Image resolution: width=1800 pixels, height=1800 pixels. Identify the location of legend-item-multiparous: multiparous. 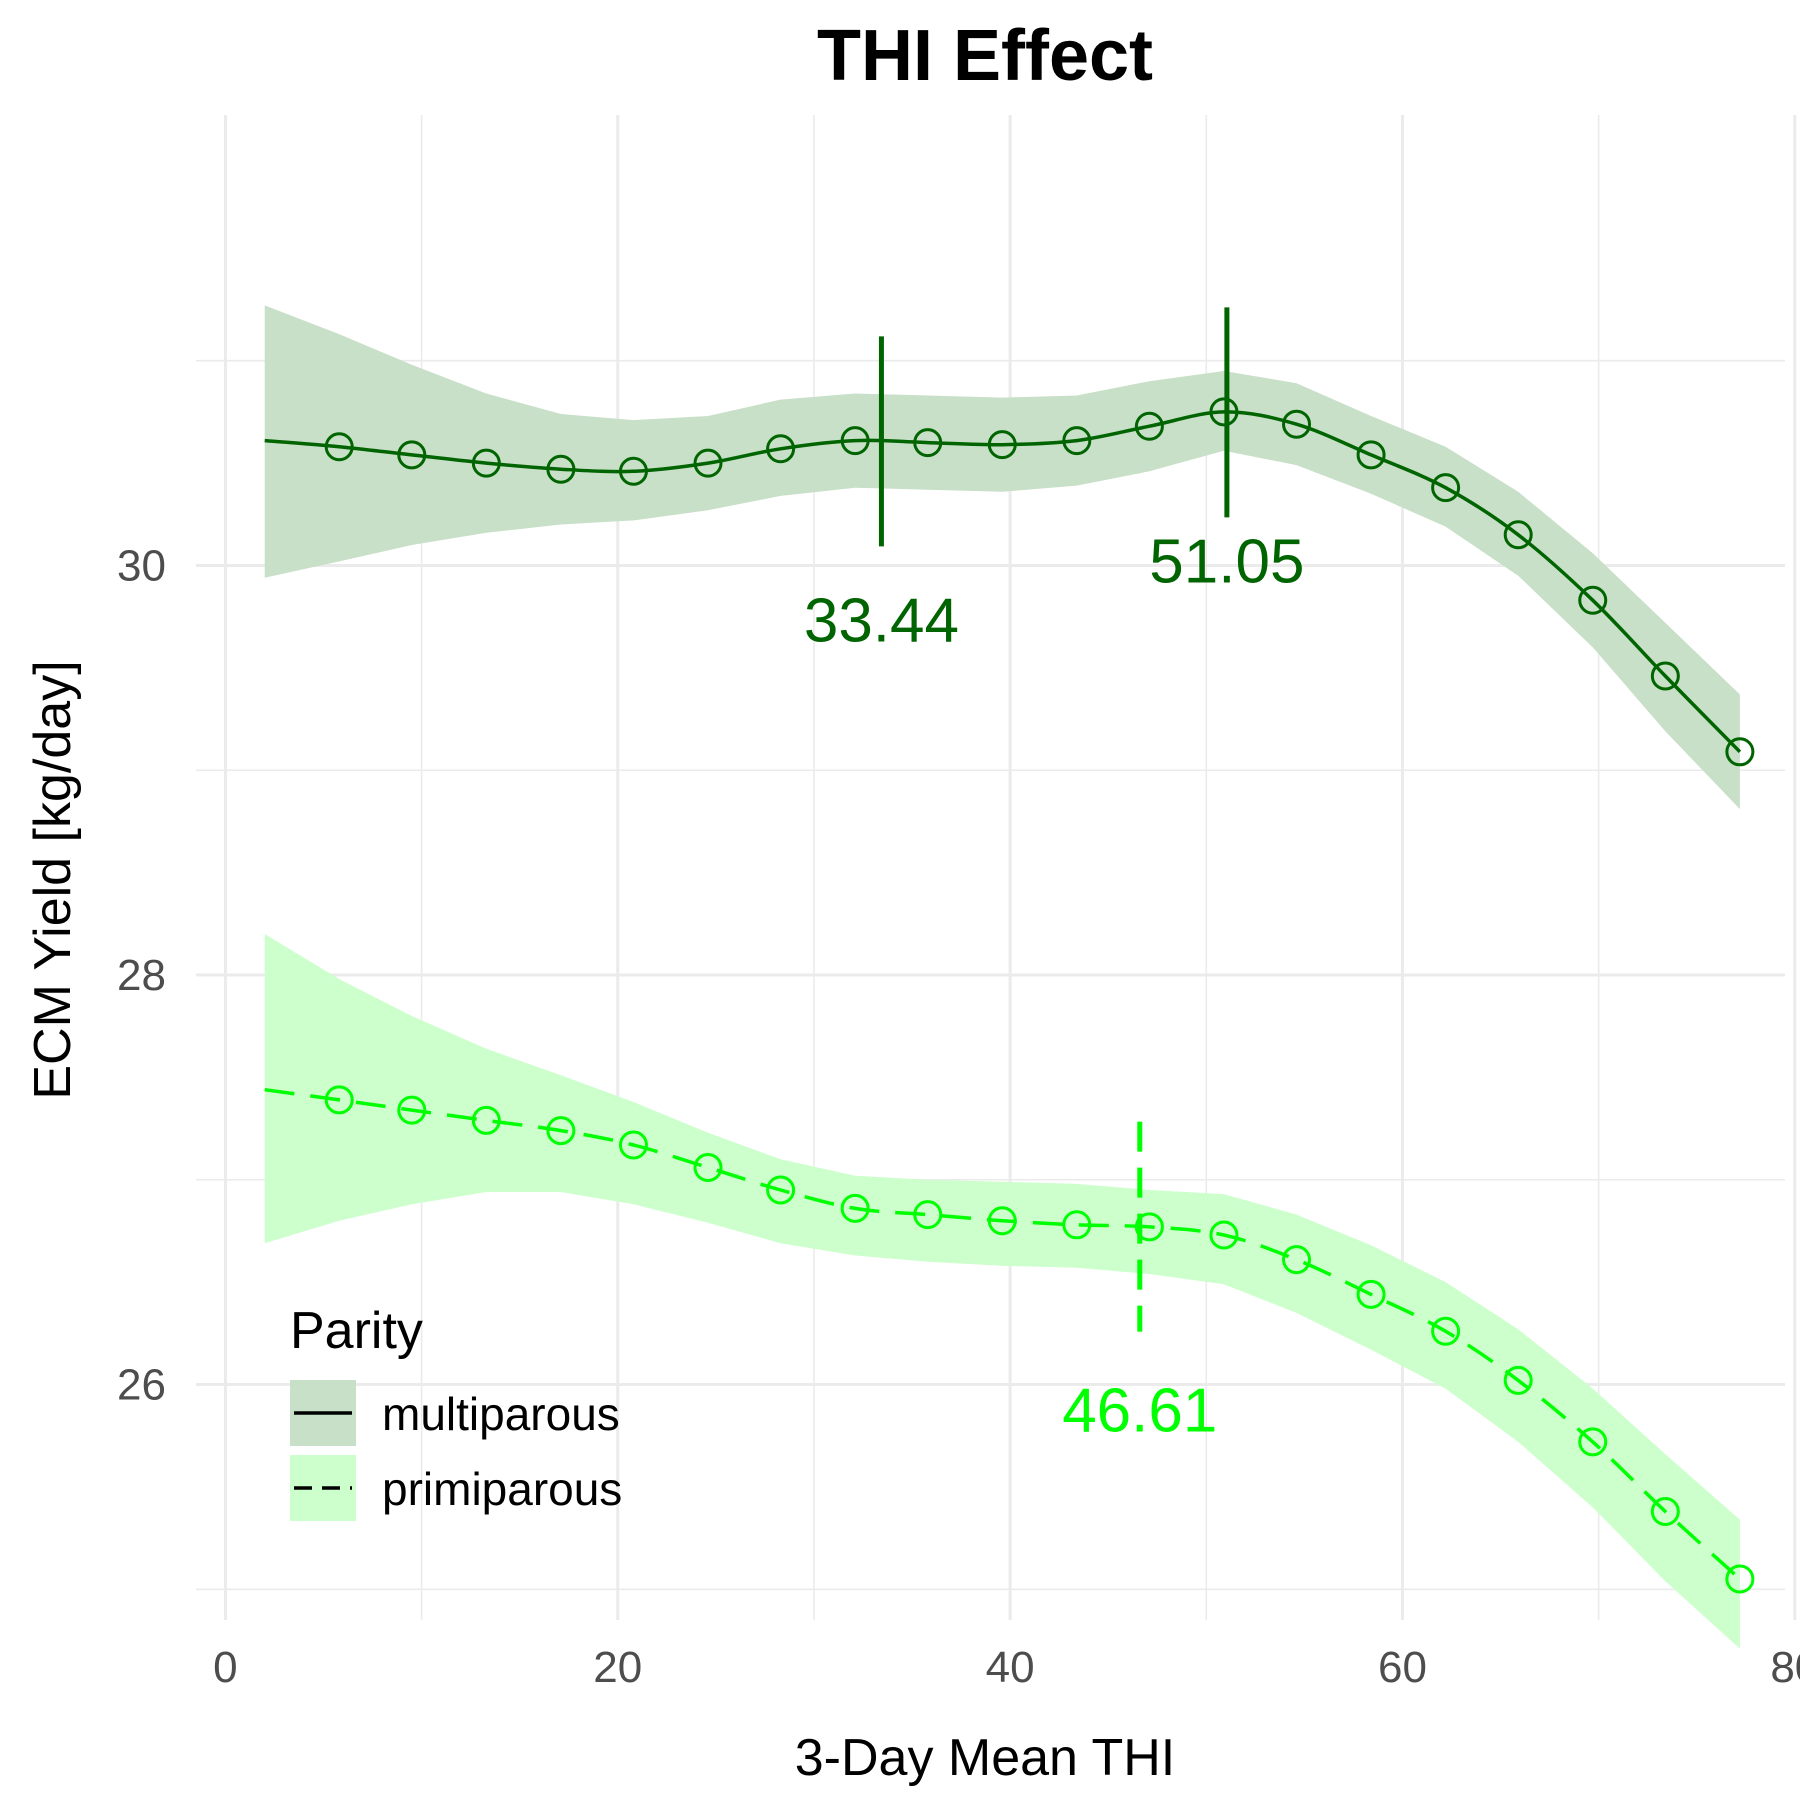
(455, 1413).